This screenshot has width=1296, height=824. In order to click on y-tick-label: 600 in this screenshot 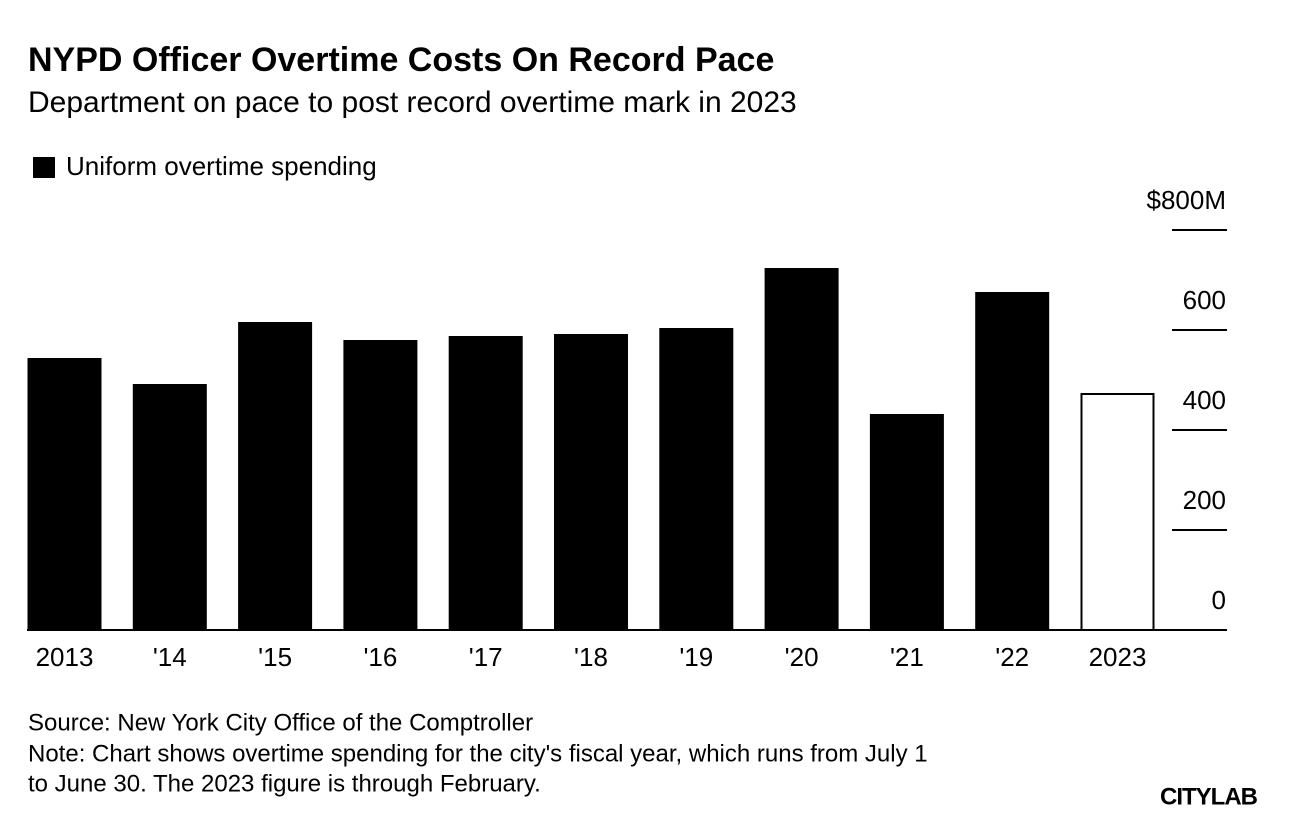, I will do `click(1204, 300)`.